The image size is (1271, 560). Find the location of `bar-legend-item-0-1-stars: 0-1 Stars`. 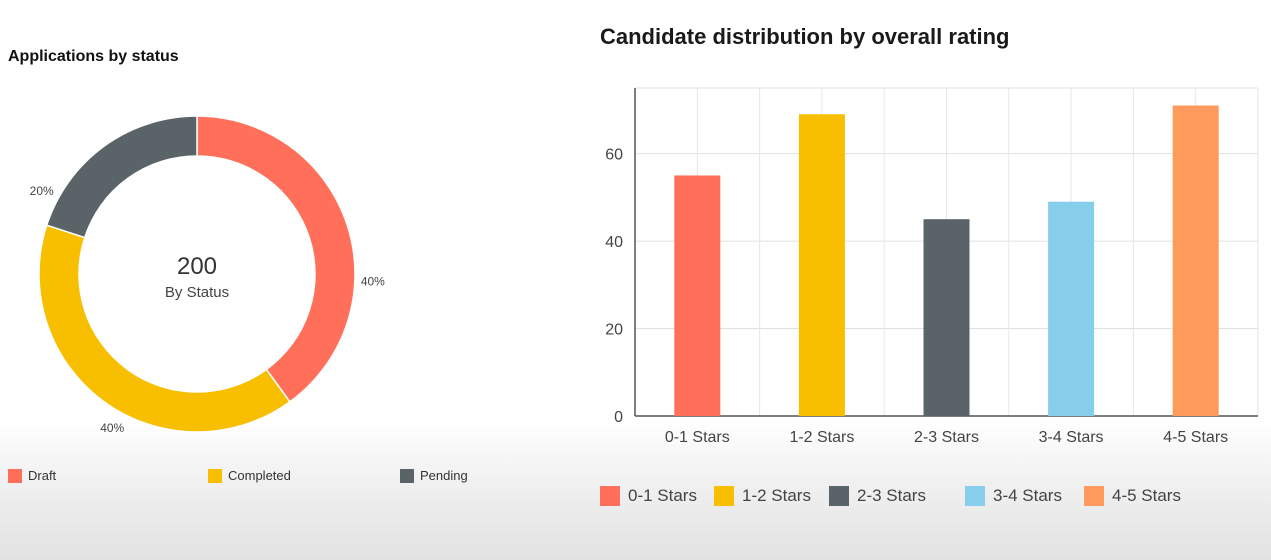

bar-legend-item-0-1-stars: 0-1 Stars is located at coordinates (648, 496).